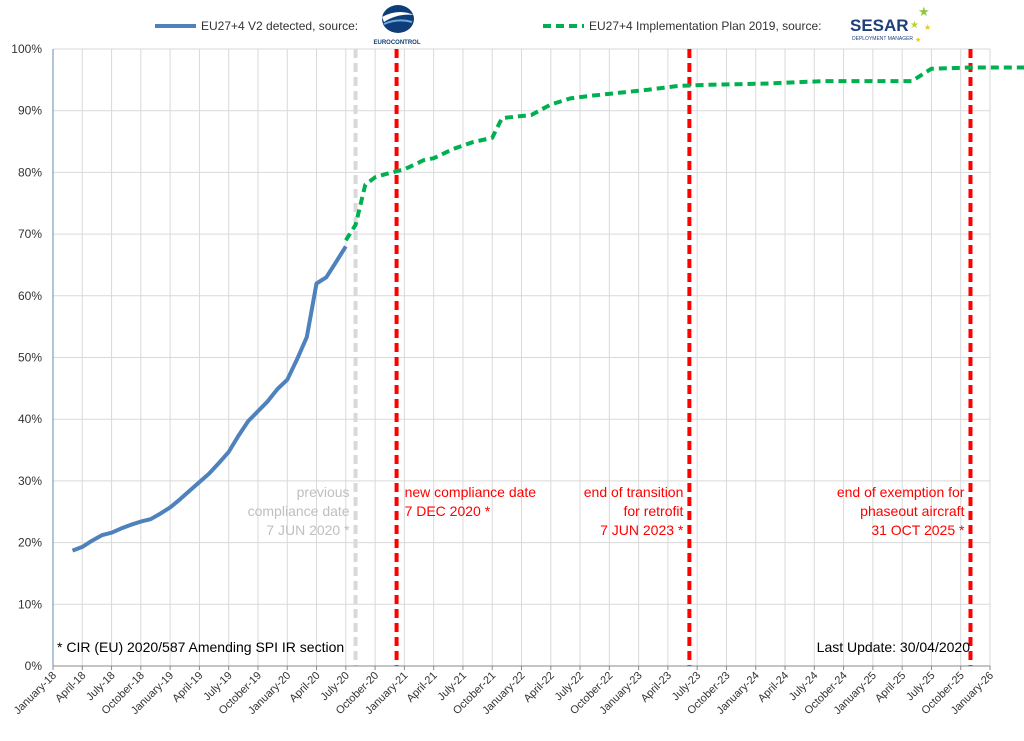 This screenshot has height=741, width=1024. What do you see at coordinates (448, 511) in the screenshot?
I see `milestone-label: 7 DEC 2020 *` at bounding box center [448, 511].